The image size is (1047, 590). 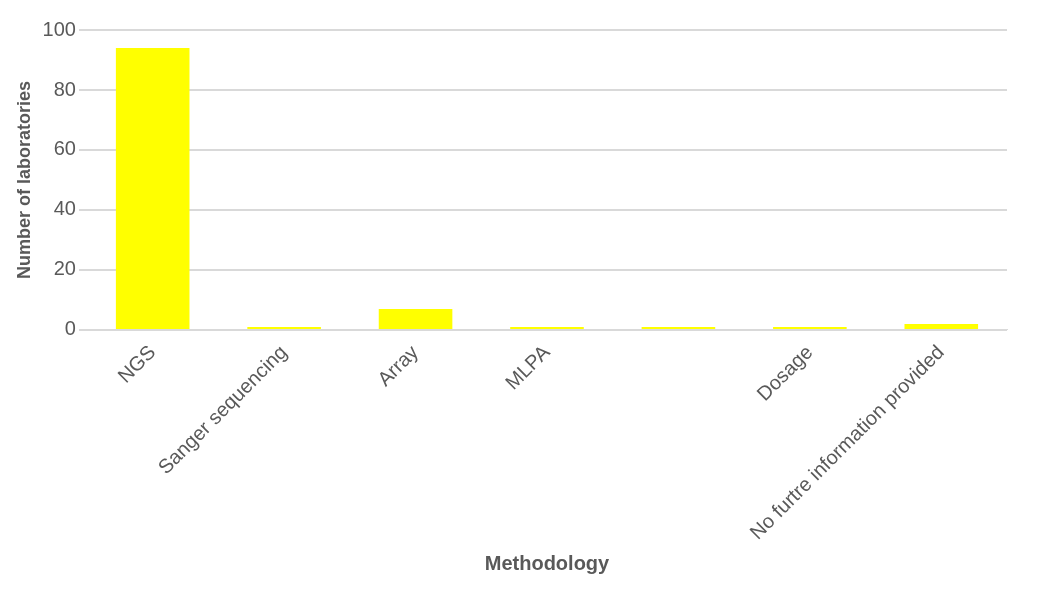 I want to click on x-axis-title: Methodology, so click(x=547, y=562).